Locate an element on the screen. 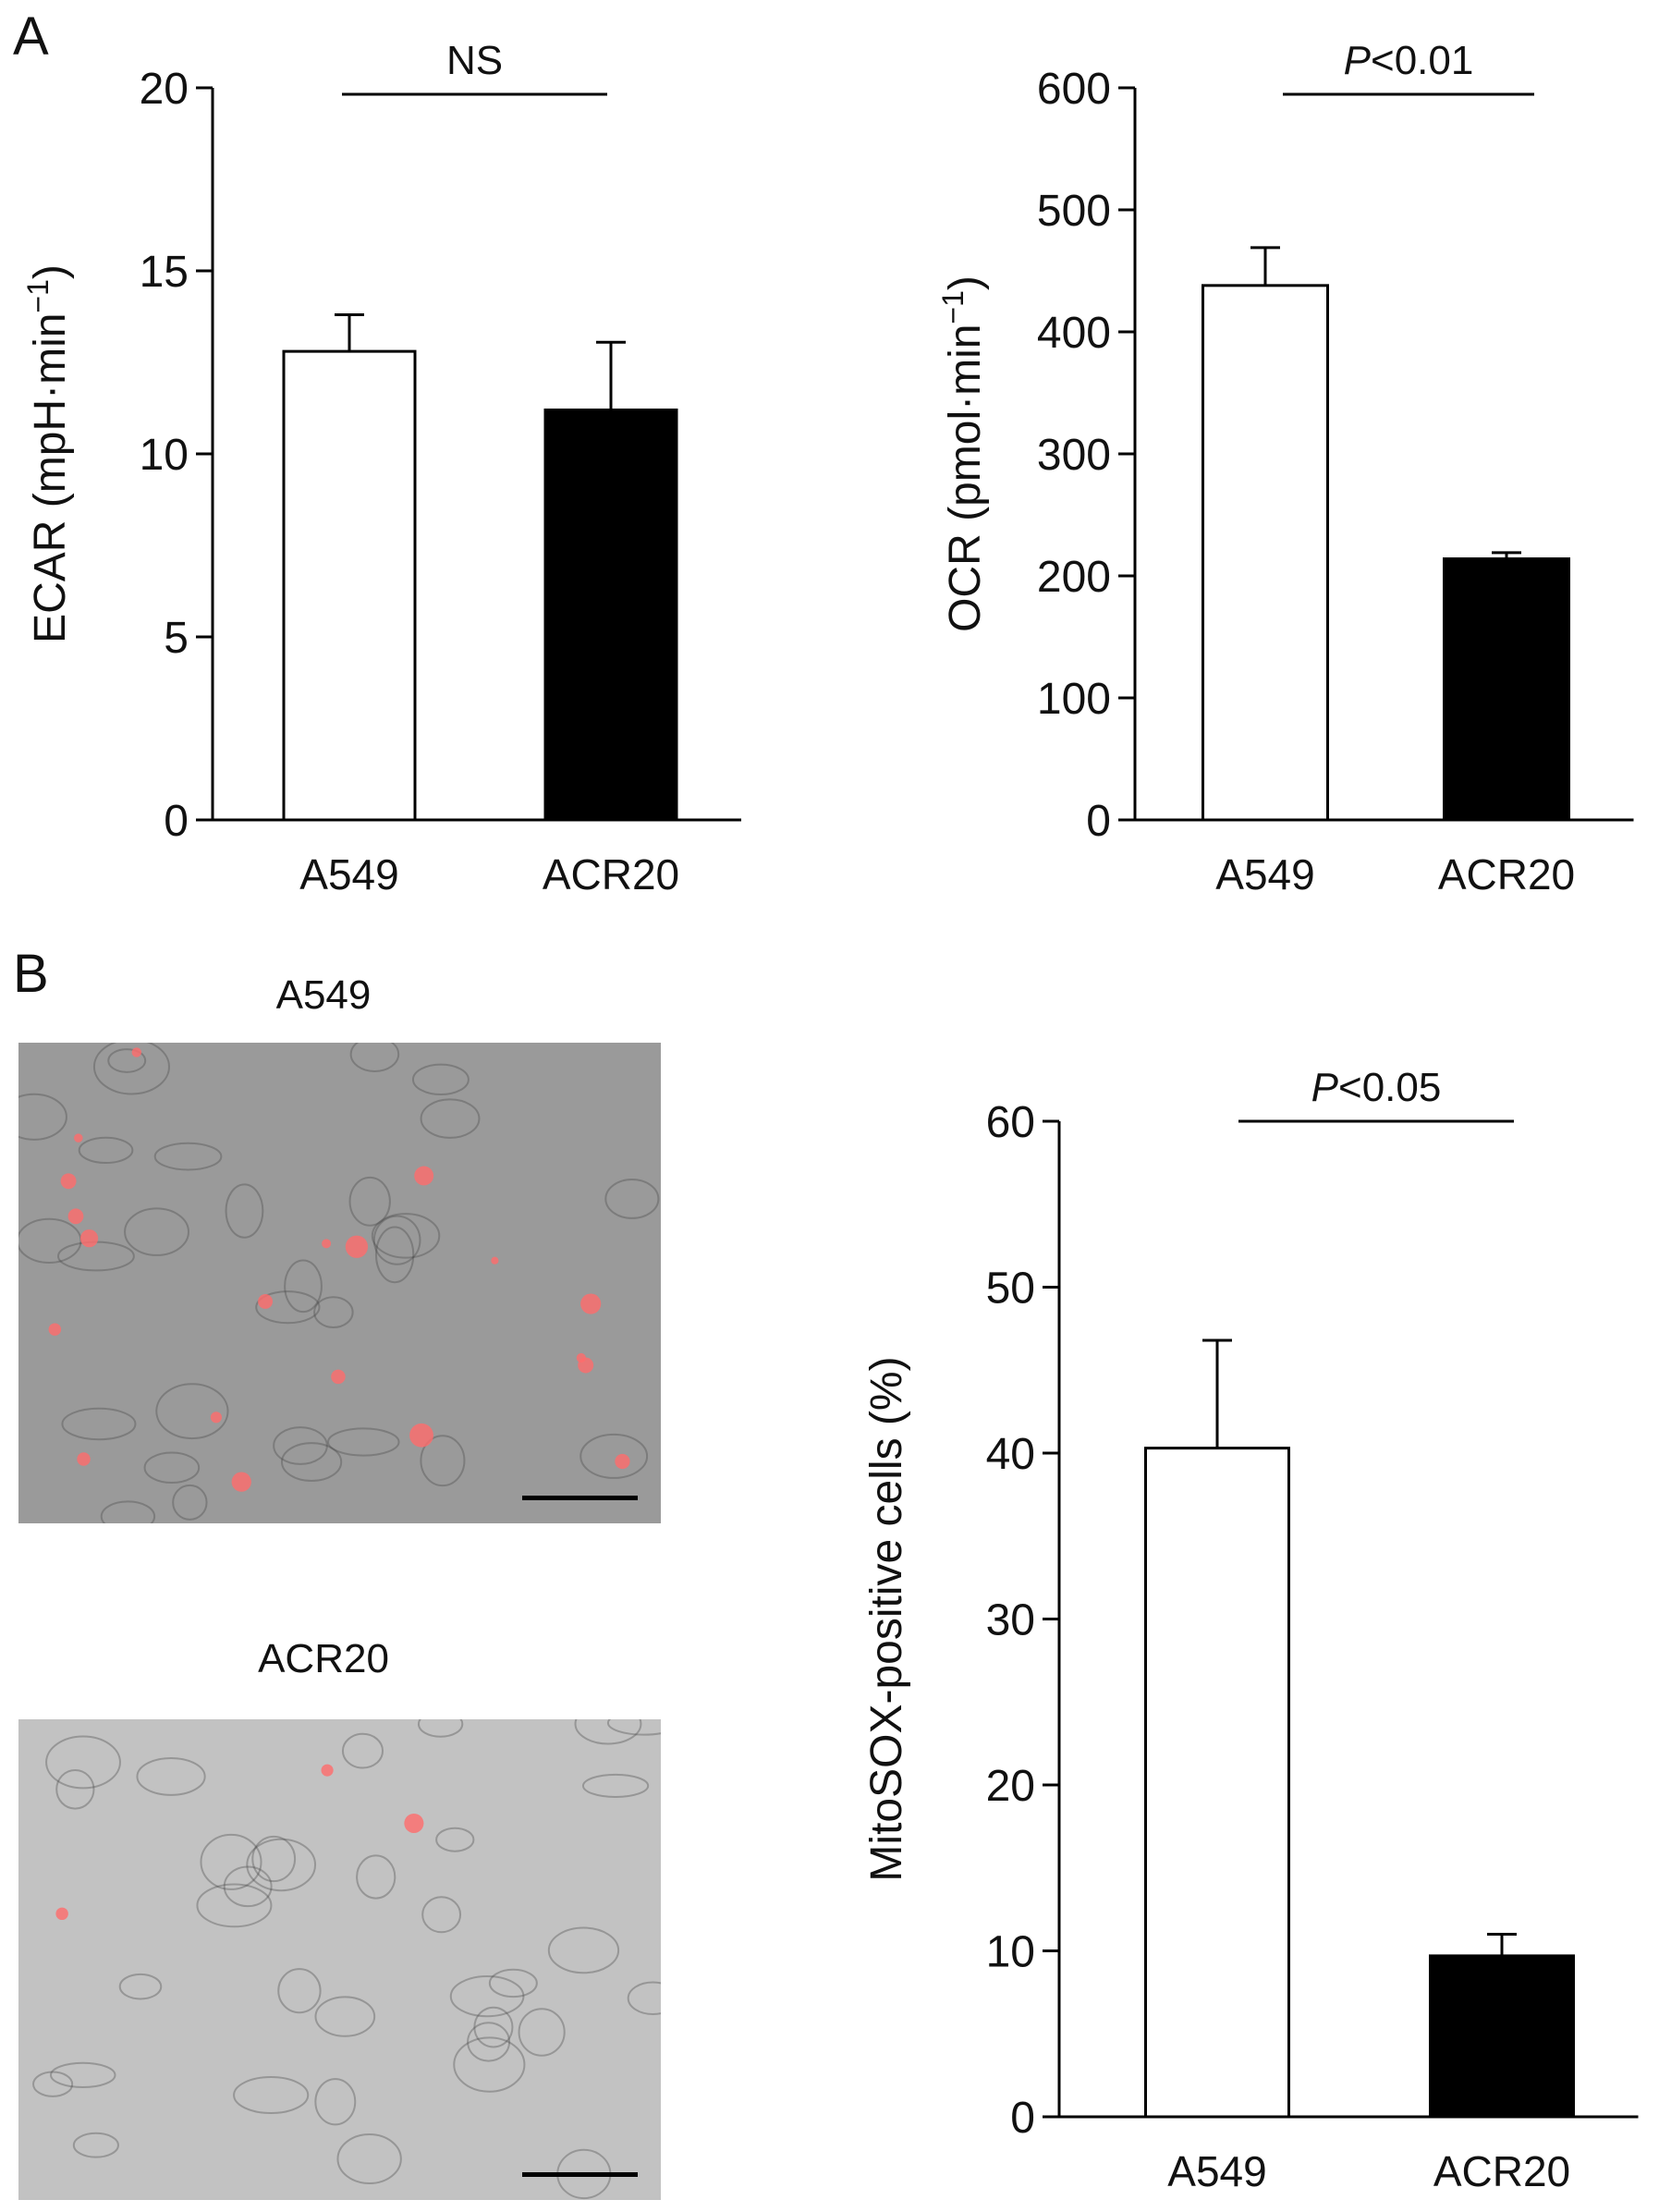 The height and width of the screenshot is (2212, 1659). y-axis-label-main: OCR (pmol·min is located at coordinates (965, 478).